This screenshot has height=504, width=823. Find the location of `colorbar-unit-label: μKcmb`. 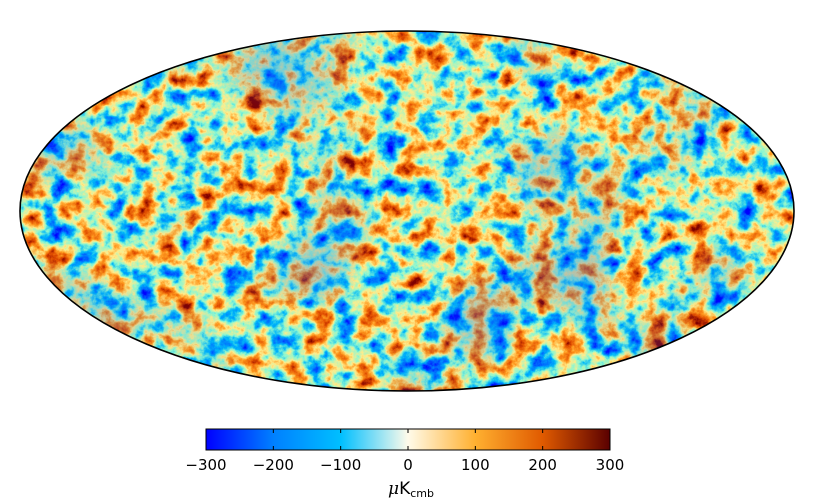

colorbar-unit-label: μKcmb is located at coordinates (411, 489).